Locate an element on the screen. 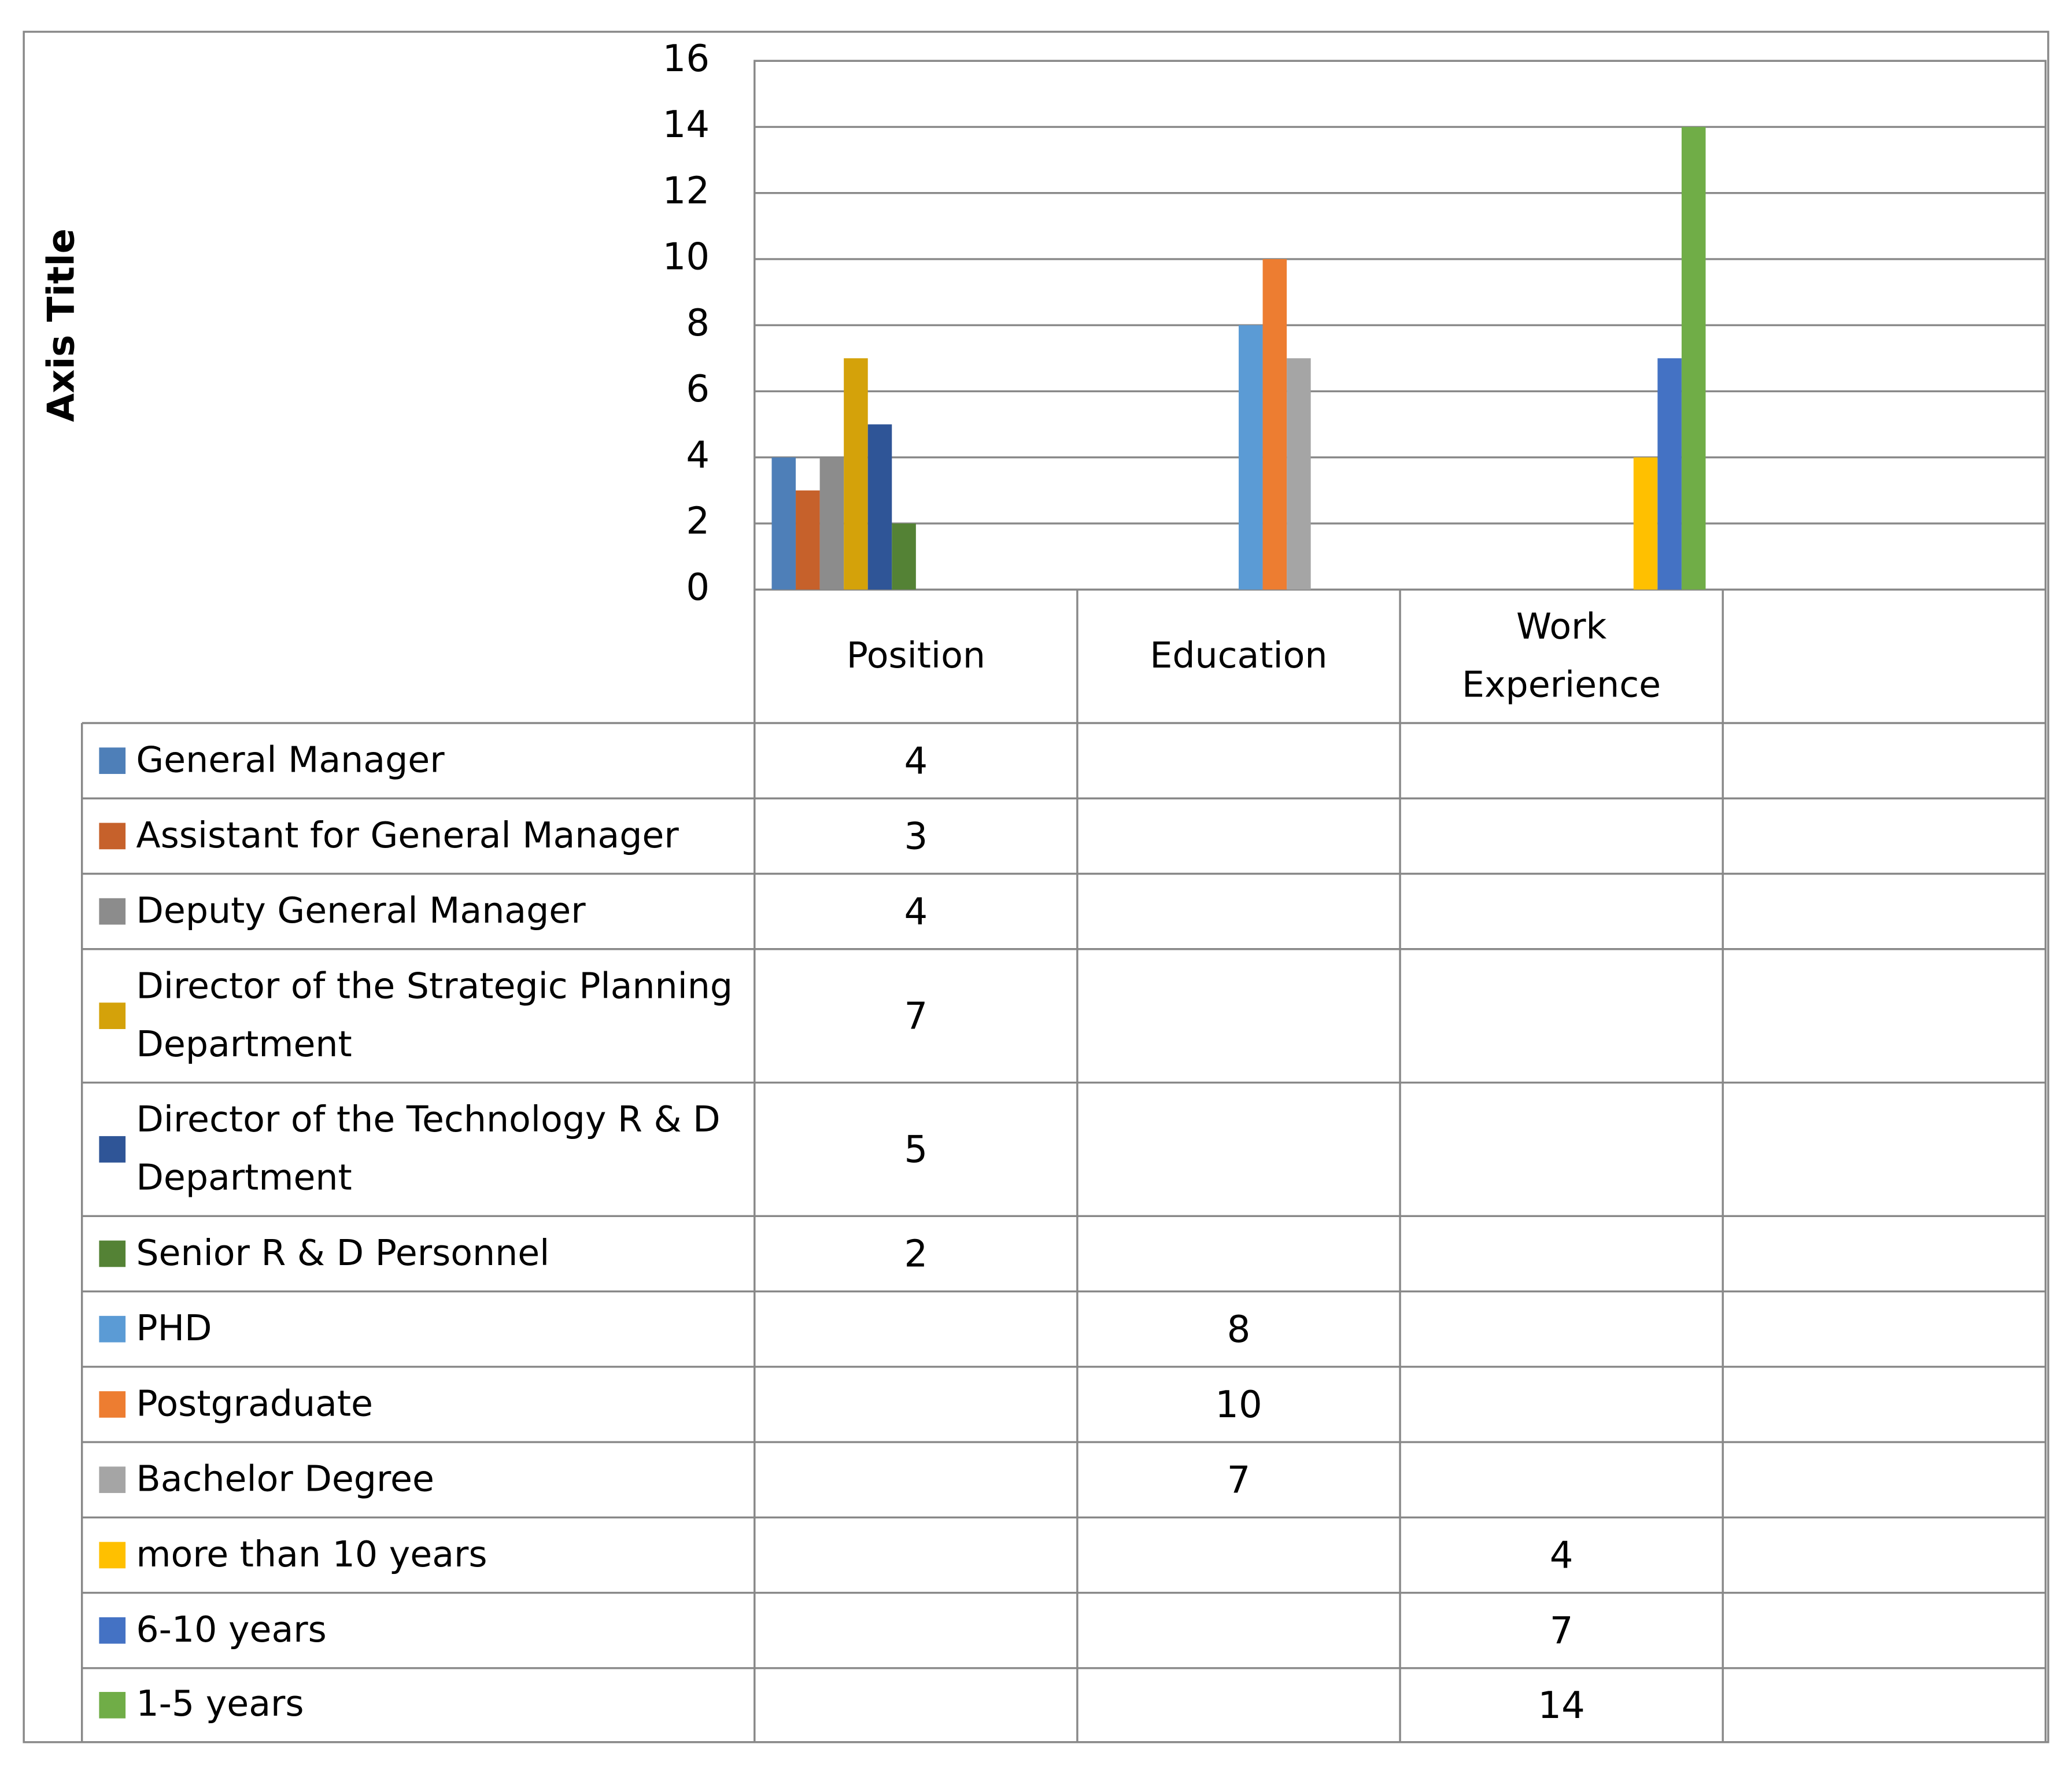  legend-label-box: 6-10 years is located at coordinates (231, 1630).